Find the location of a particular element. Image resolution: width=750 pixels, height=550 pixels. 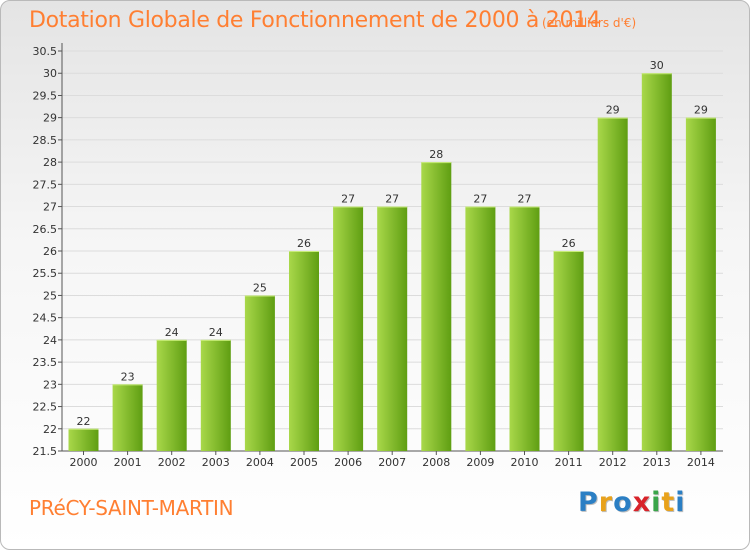

y-tick-label: 30.5 is located at coordinates (45, 51).